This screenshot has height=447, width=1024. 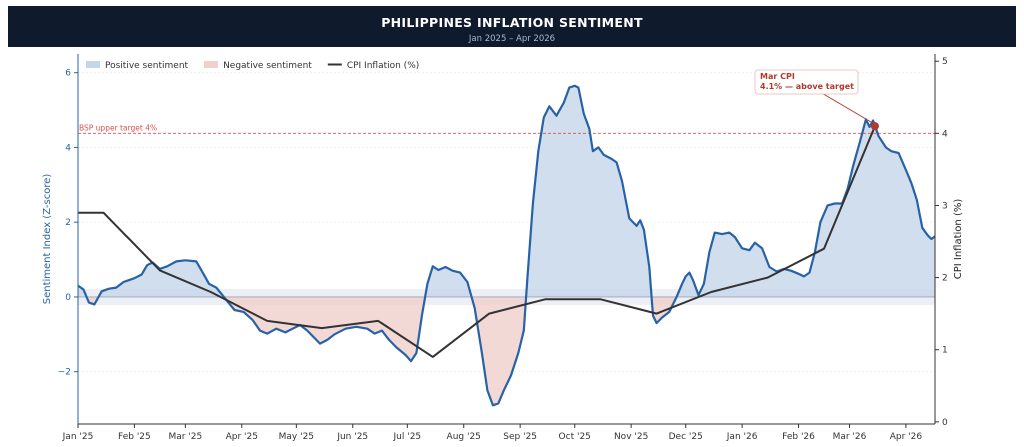 I want to click on legend-label: CPI Inflation (%), so click(x=383, y=66).